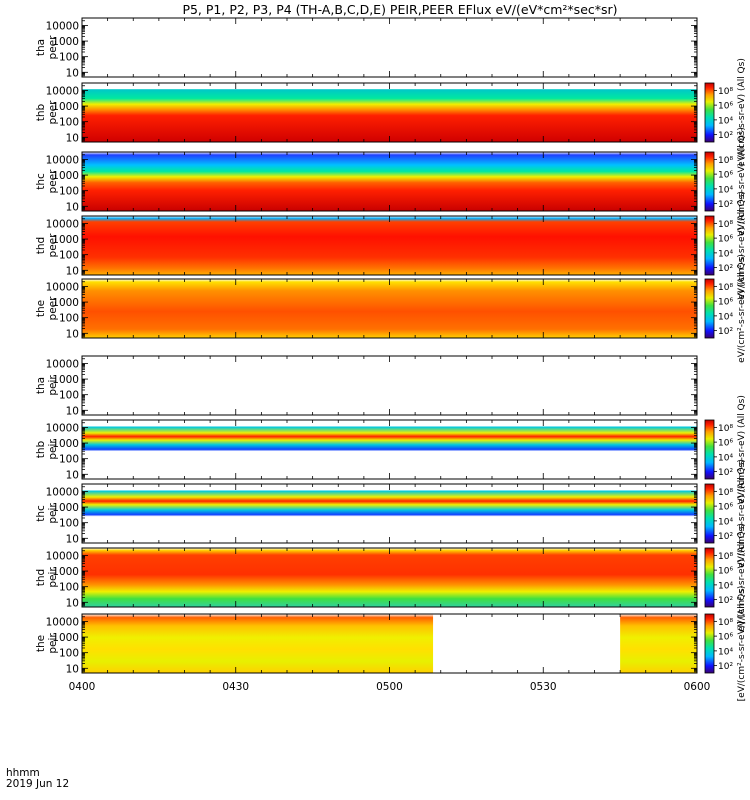 Image resolution: width=750 pixels, height=800 pixels. Describe the element at coordinates (390, 687) in the screenshot. I see `x-tick-labels: 0400 0430 0500 0530 0600` at that location.